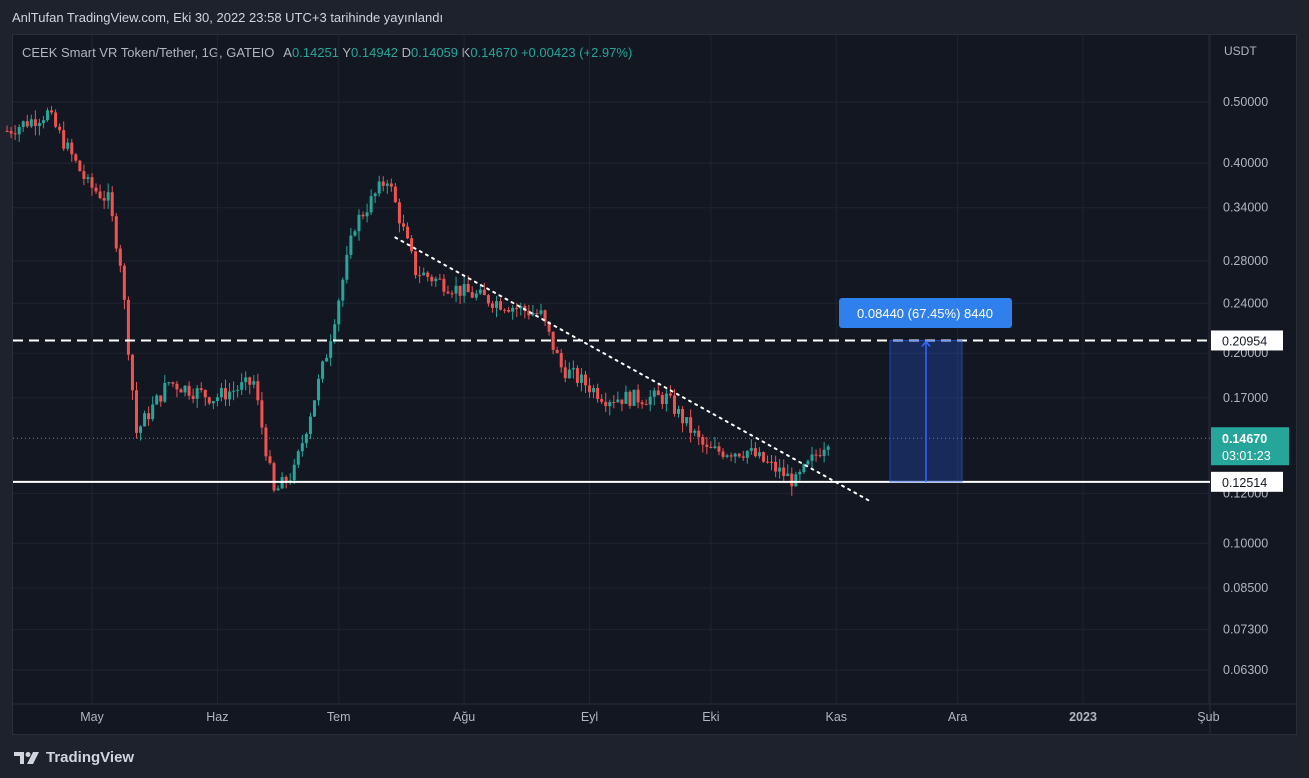  I want to click on measure-label-bg, so click(925, 313).